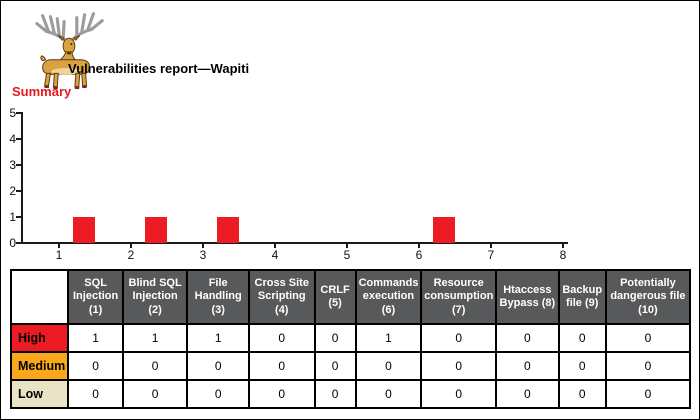 This screenshot has height=420, width=700. I want to click on column-header: Resource consumption (7), so click(459, 297).